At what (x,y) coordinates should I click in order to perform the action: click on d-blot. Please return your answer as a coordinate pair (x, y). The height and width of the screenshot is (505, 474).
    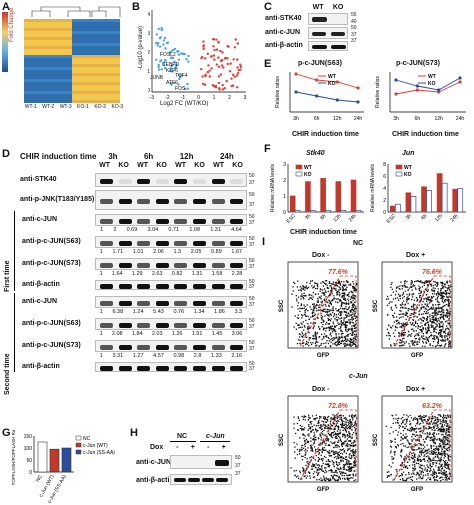
    Looking at the image, I should click on (171, 220).